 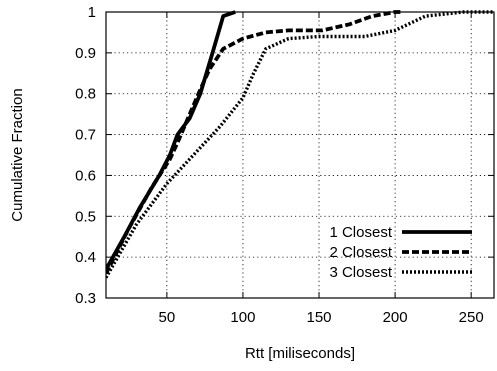 What do you see at coordinates (85, 135) in the screenshot?
I see `y-tick-label: 0.7` at bounding box center [85, 135].